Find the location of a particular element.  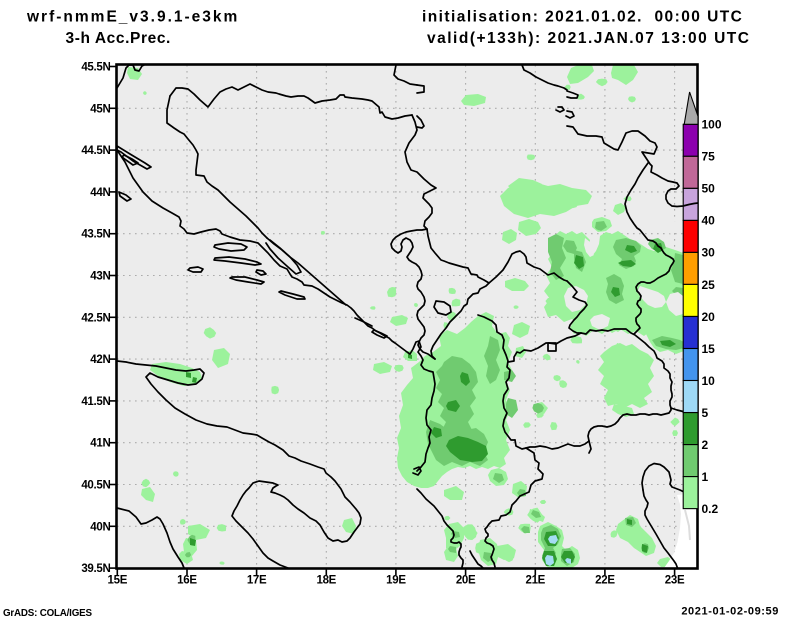

svg-text: GrADS: COLA/IGES is located at coordinates (47, 613).